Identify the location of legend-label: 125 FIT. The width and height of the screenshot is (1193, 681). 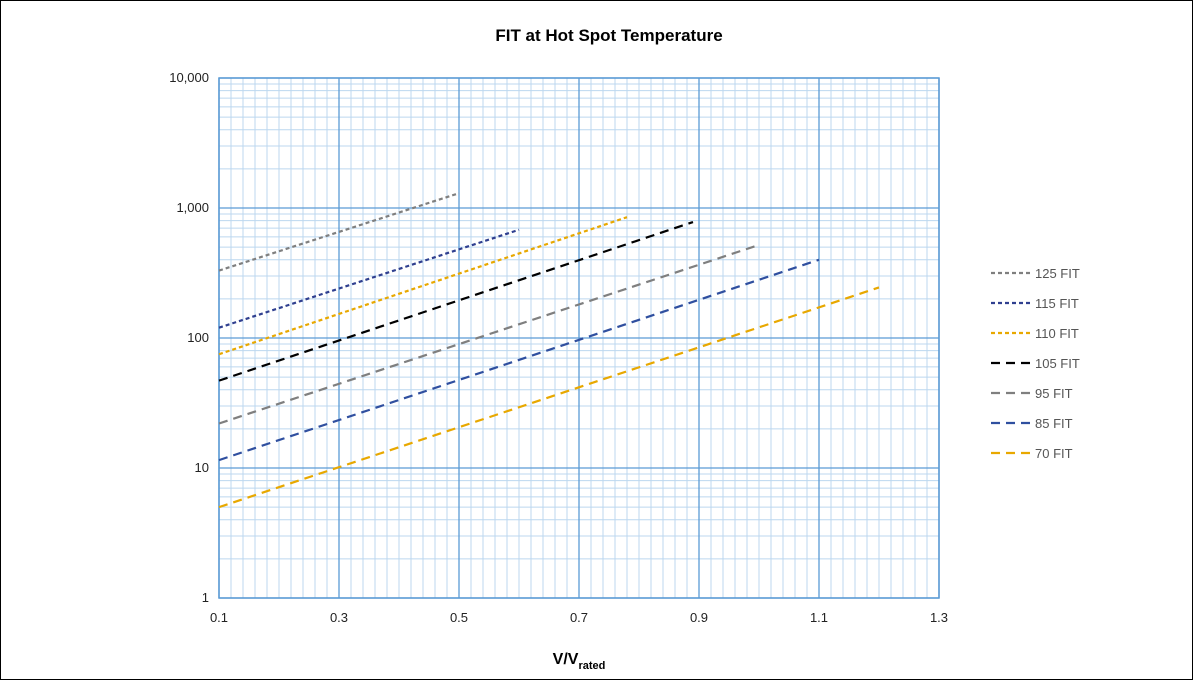
(1057, 273).